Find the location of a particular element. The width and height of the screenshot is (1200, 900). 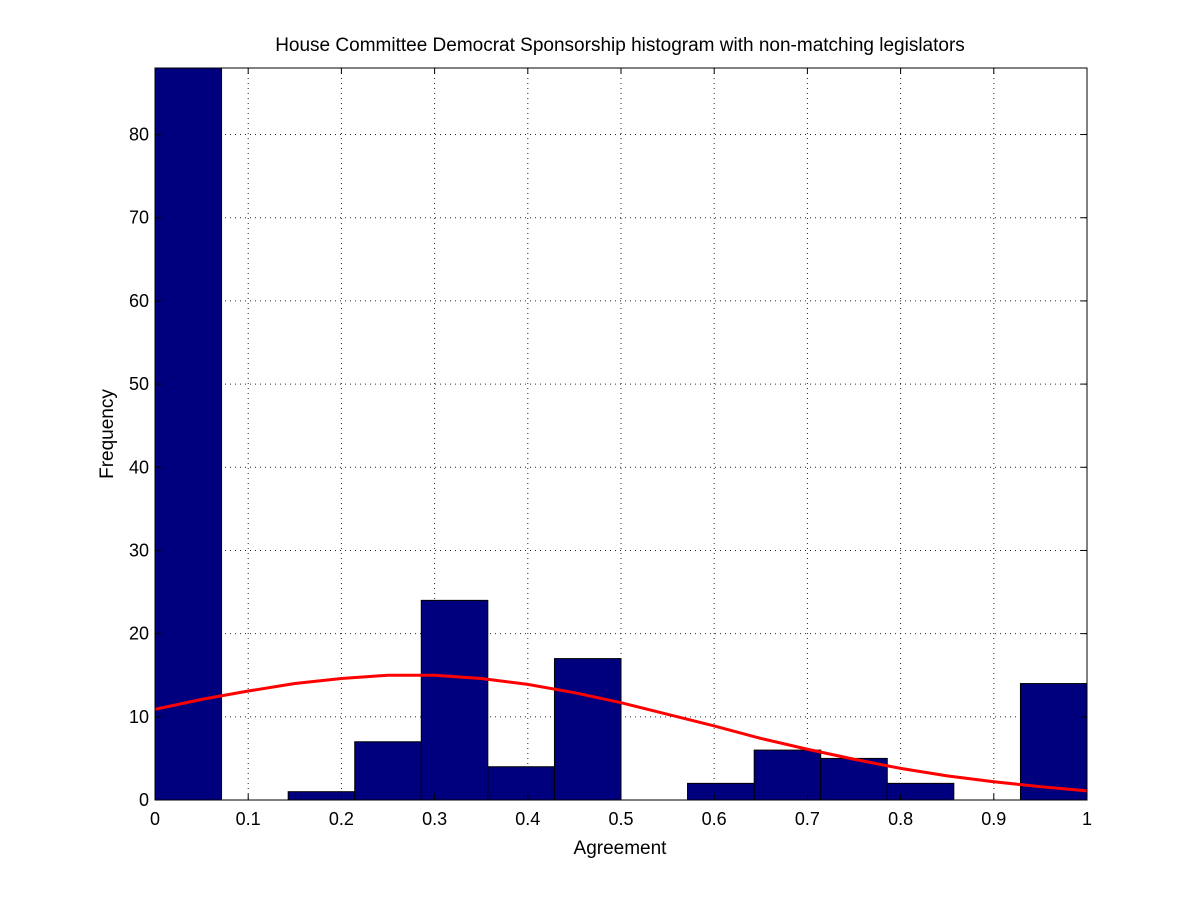

y-tick-label: 40 is located at coordinates (139, 467).